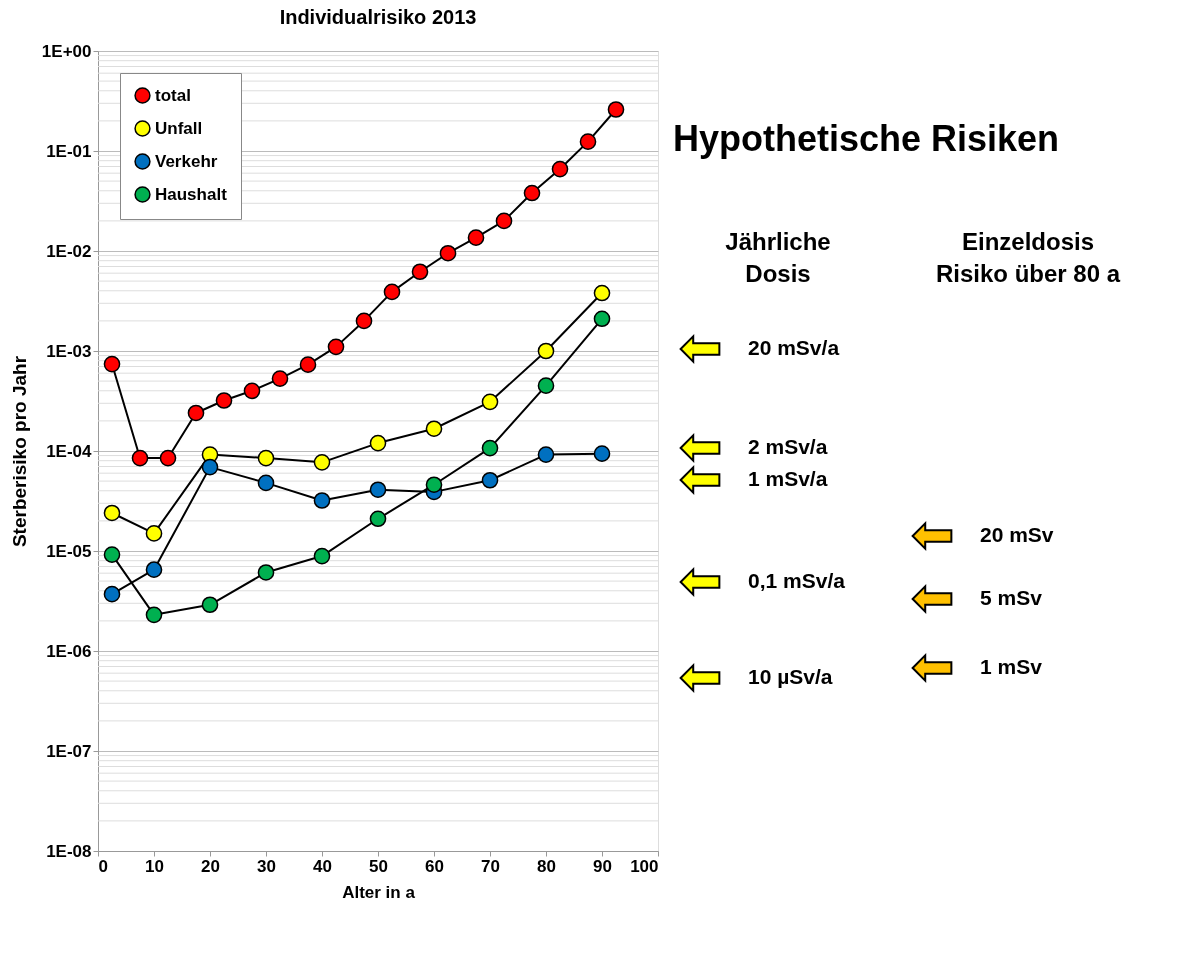  I want to click on legend-label: Unfall, so click(179, 128).